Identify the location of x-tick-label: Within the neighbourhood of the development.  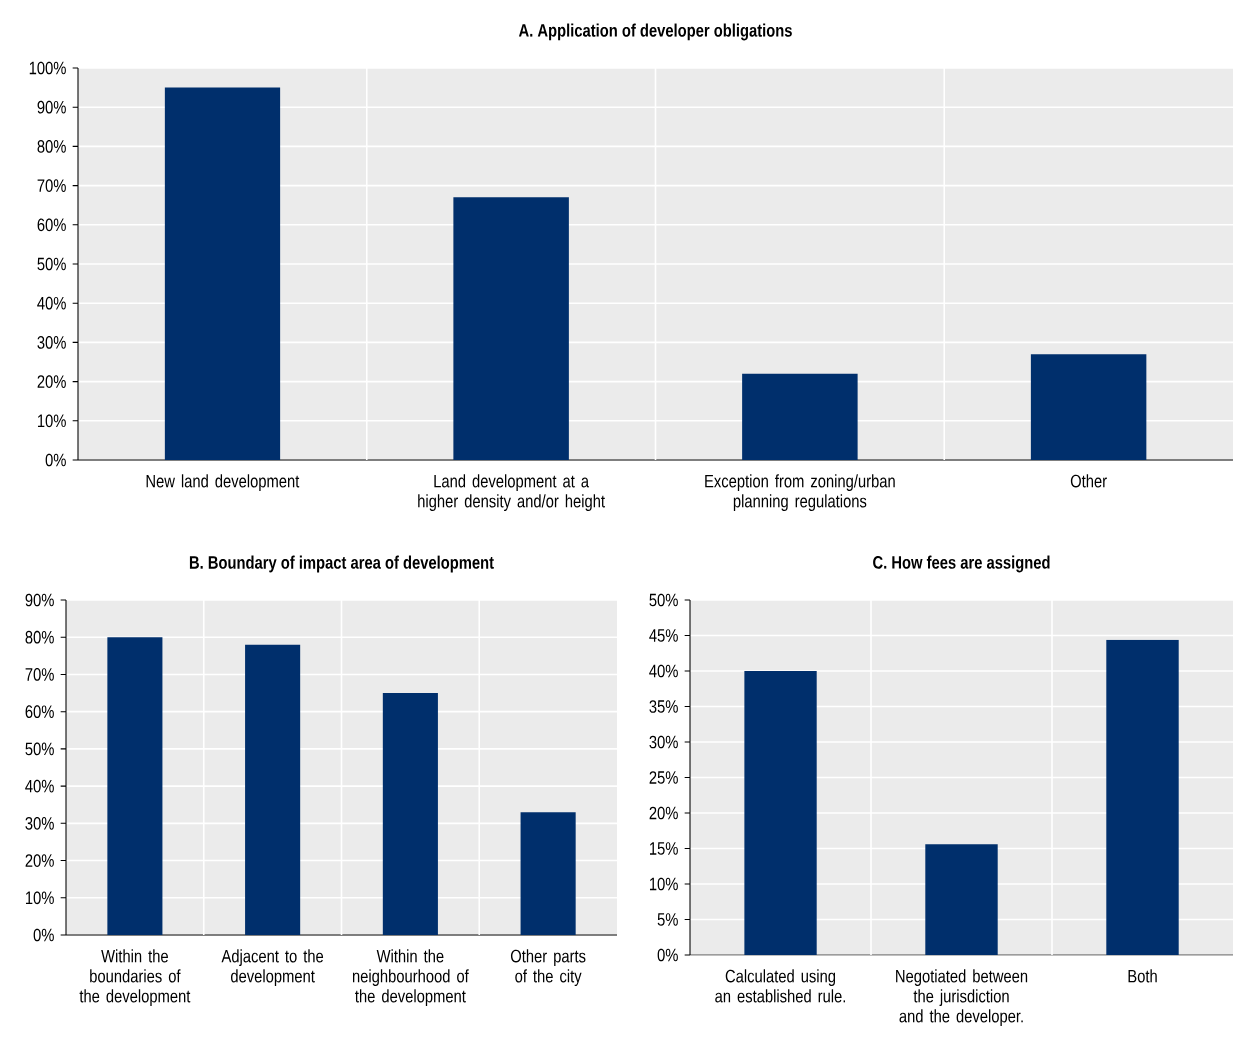
(410, 978).